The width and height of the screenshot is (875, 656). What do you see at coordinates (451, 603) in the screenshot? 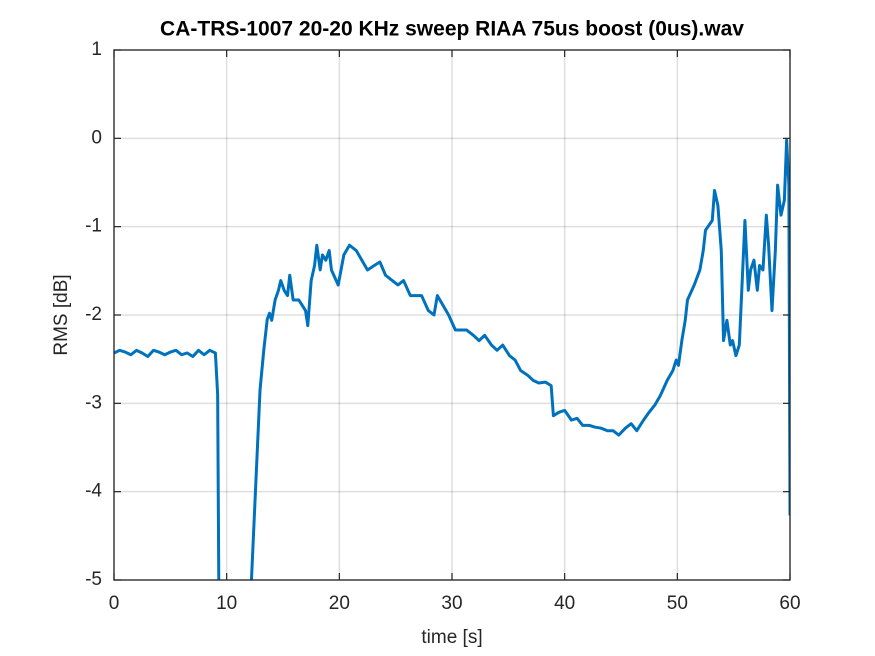
I see `x-tick-label: 30` at bounding box center [451, 603].